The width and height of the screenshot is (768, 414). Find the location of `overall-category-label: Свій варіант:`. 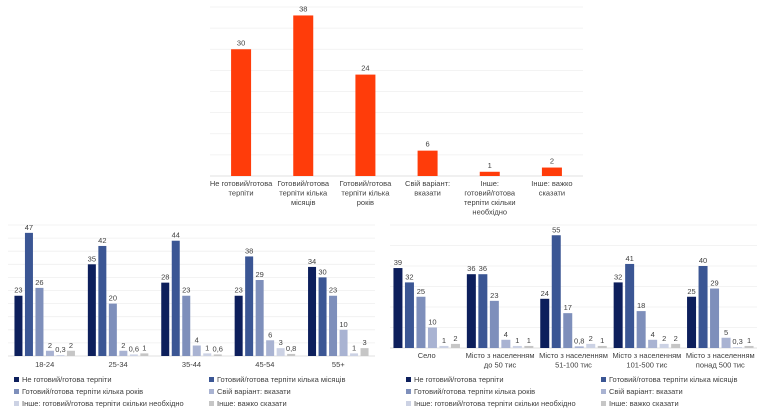

overall-category-label: Свій варіант: is located at coordinates (427, 183).